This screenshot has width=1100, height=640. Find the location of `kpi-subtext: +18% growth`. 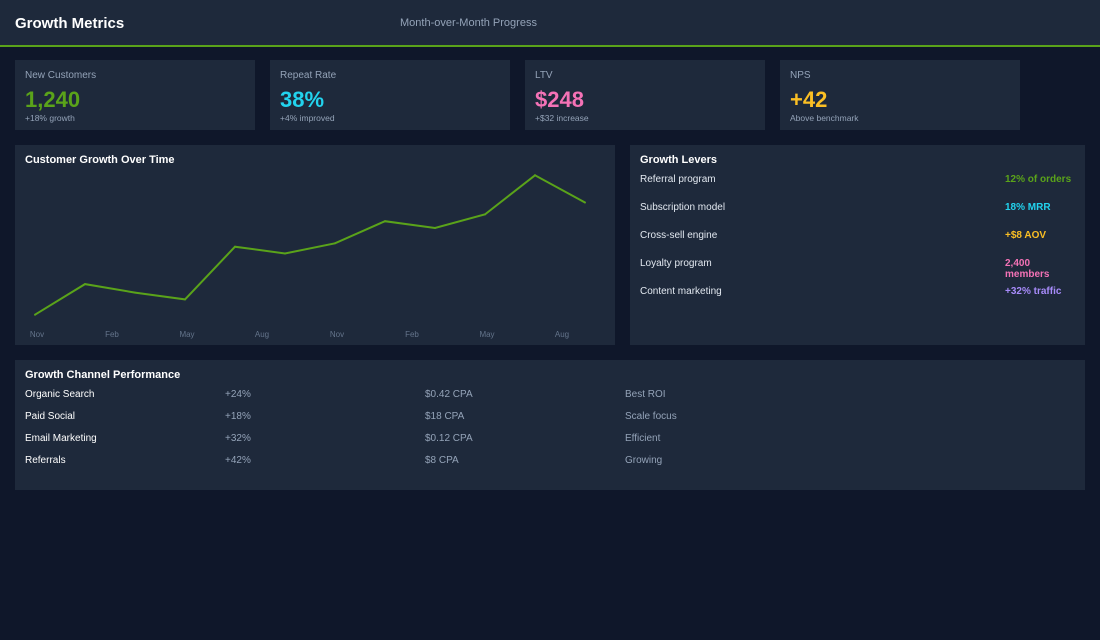

kpi-subtext: +18% growth is located at coordinates (50, 118).